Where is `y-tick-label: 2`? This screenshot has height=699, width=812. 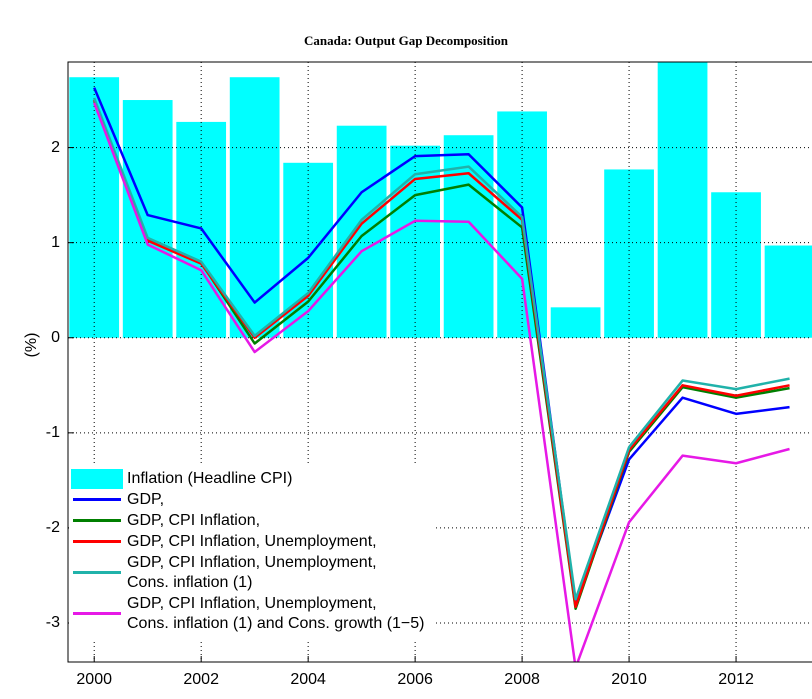
y-tick-label: 2 is located at coordinates (55, 147).